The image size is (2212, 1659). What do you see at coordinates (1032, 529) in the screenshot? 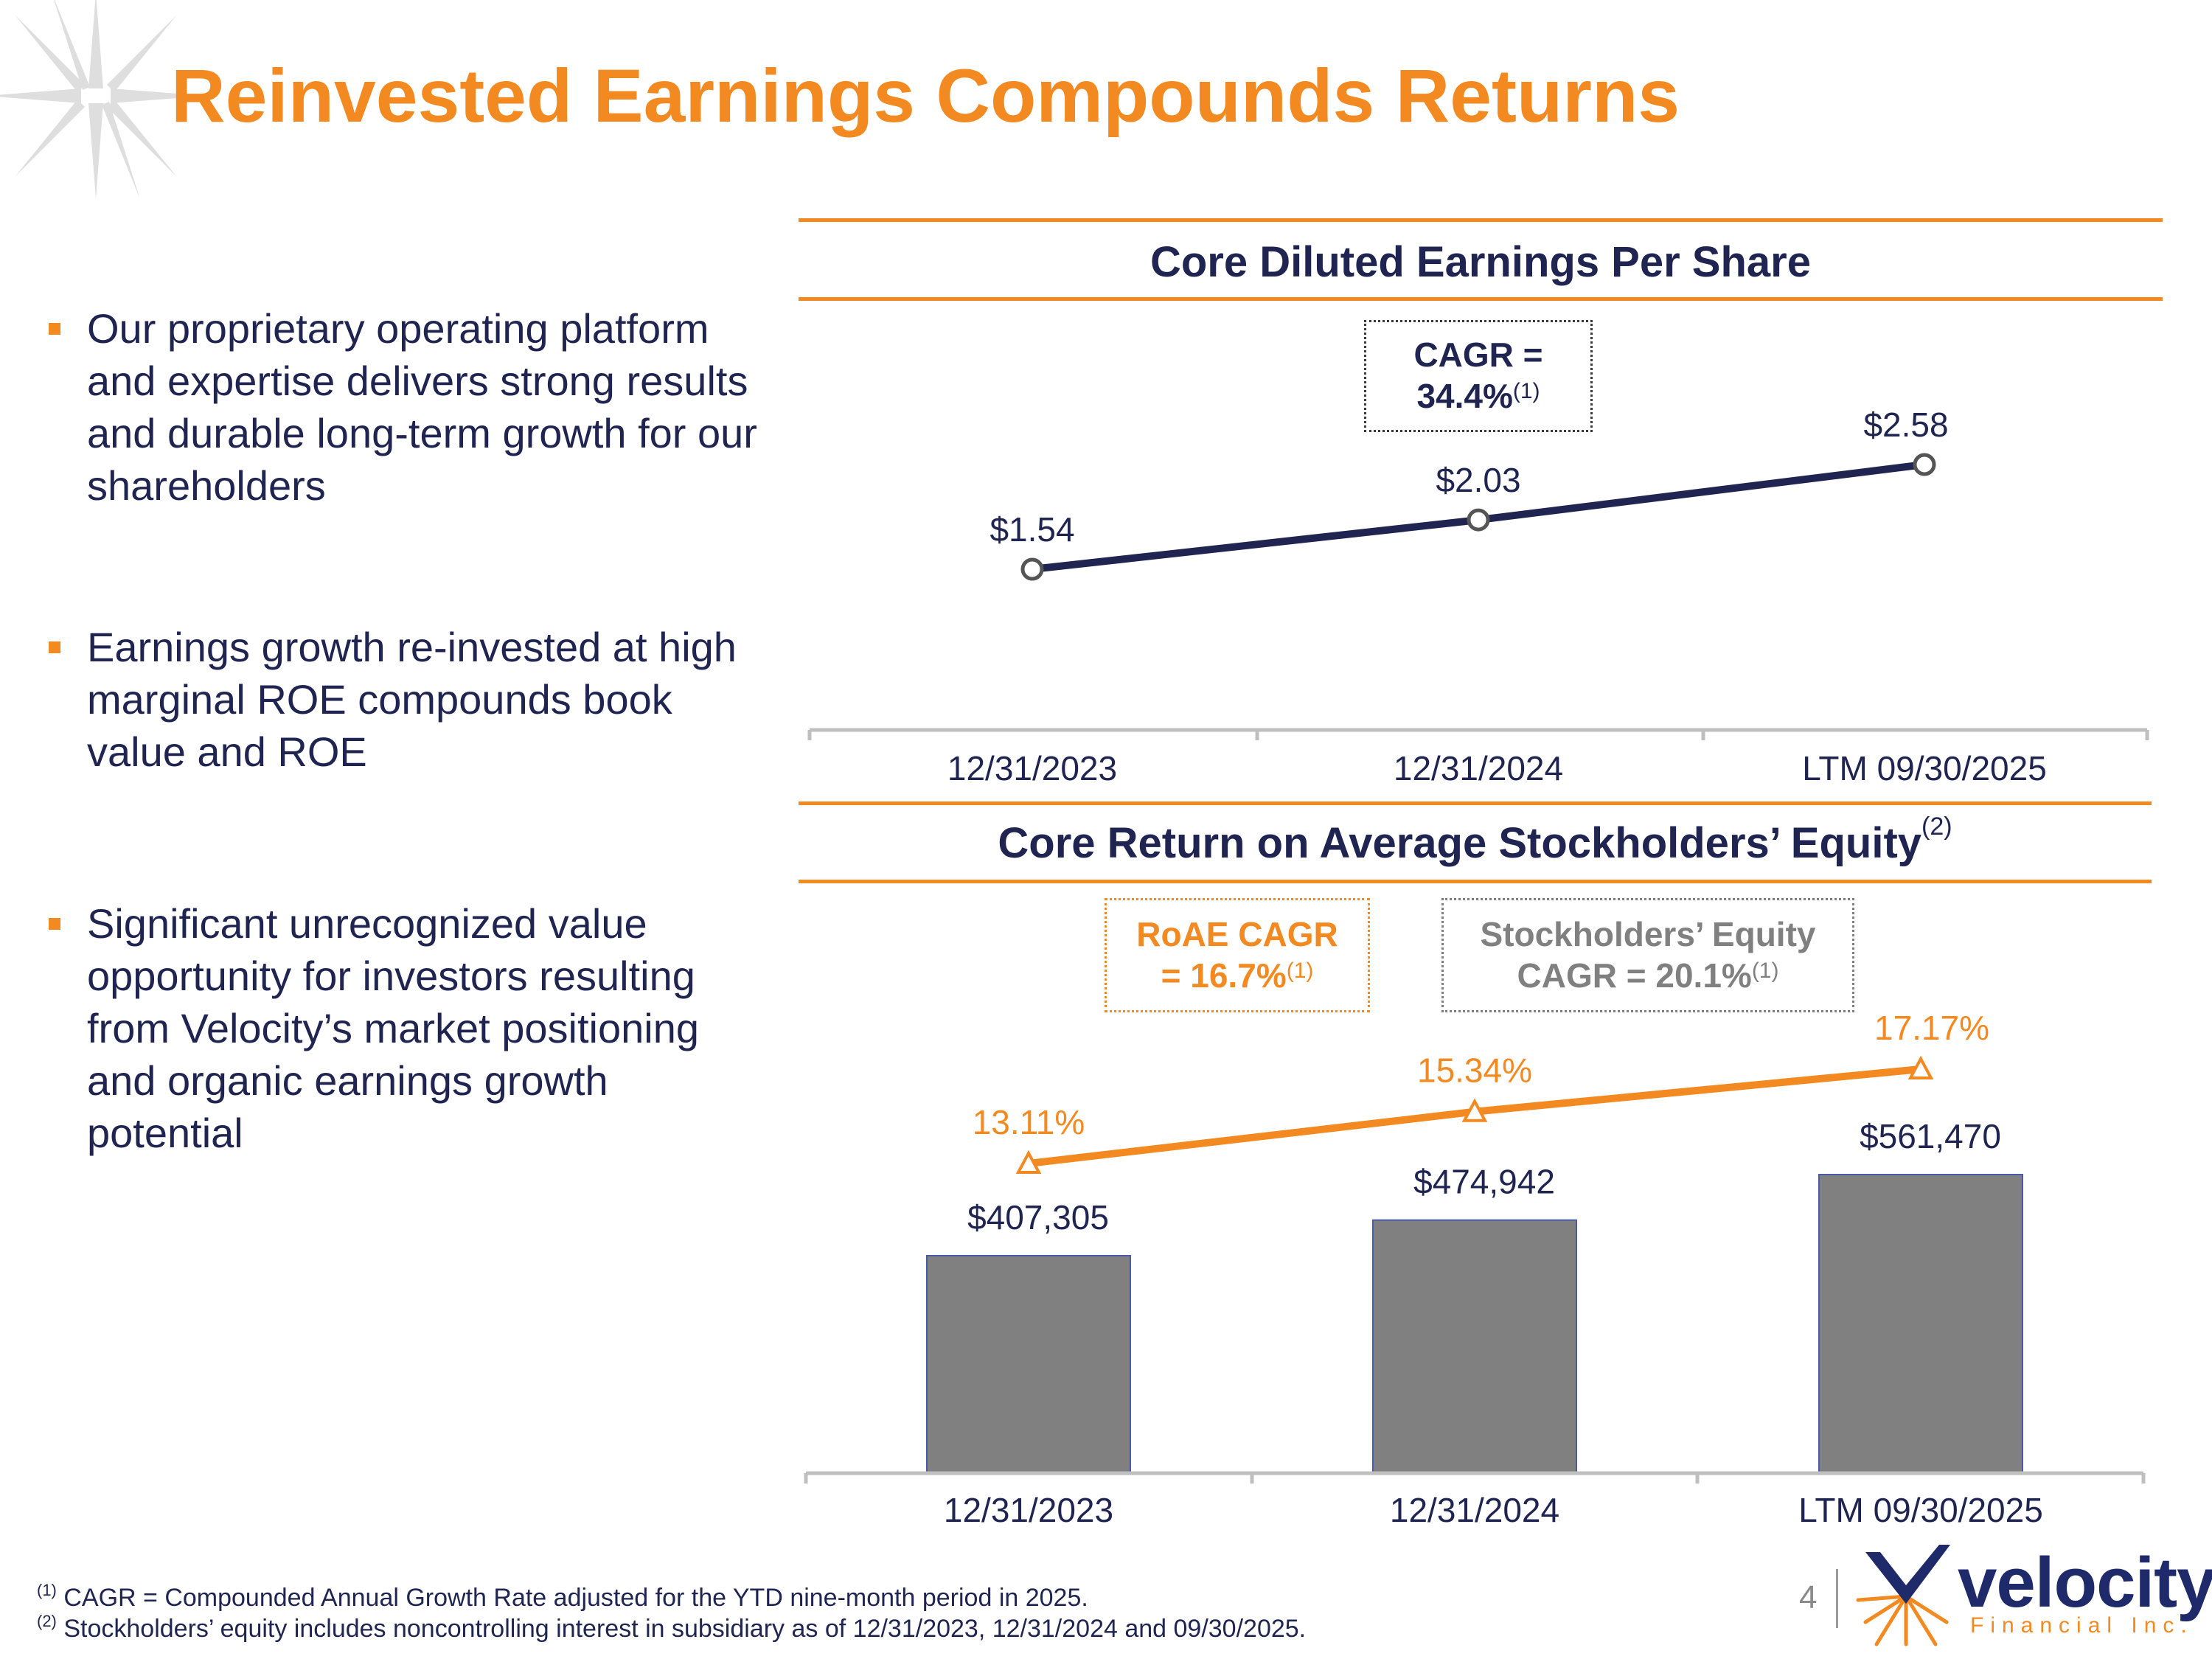
I see `eps-value-label: $1.54` at bounding box center [1032, 529].